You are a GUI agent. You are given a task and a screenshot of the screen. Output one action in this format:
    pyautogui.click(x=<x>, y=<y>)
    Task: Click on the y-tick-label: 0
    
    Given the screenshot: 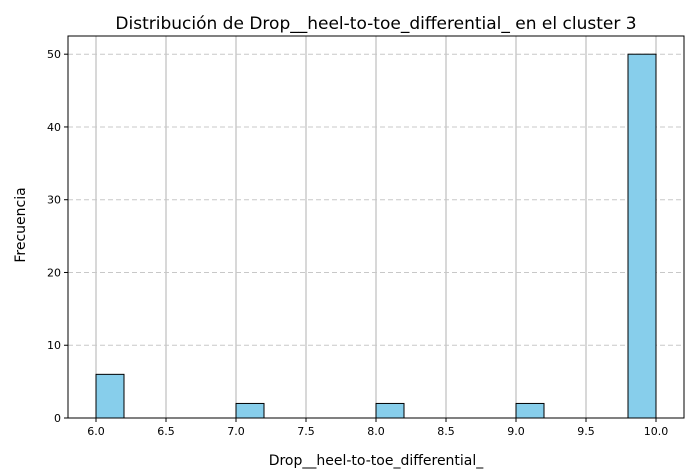 What is the action you would take?
    pyautogui.click(x=57, y=418)
    